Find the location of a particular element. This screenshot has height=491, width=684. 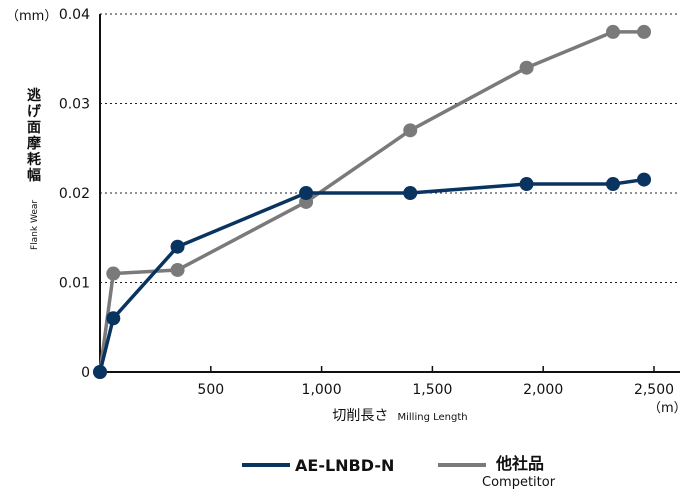

y-axis-label-char: 耗 is located at coordinates (34, 159).